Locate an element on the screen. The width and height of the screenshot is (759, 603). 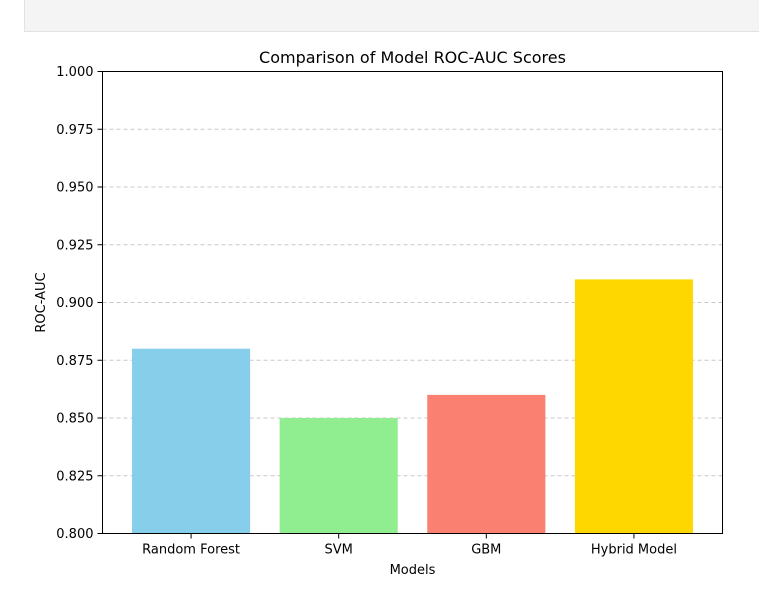
x-axis-label: Models is located at coordinates (413, 570).